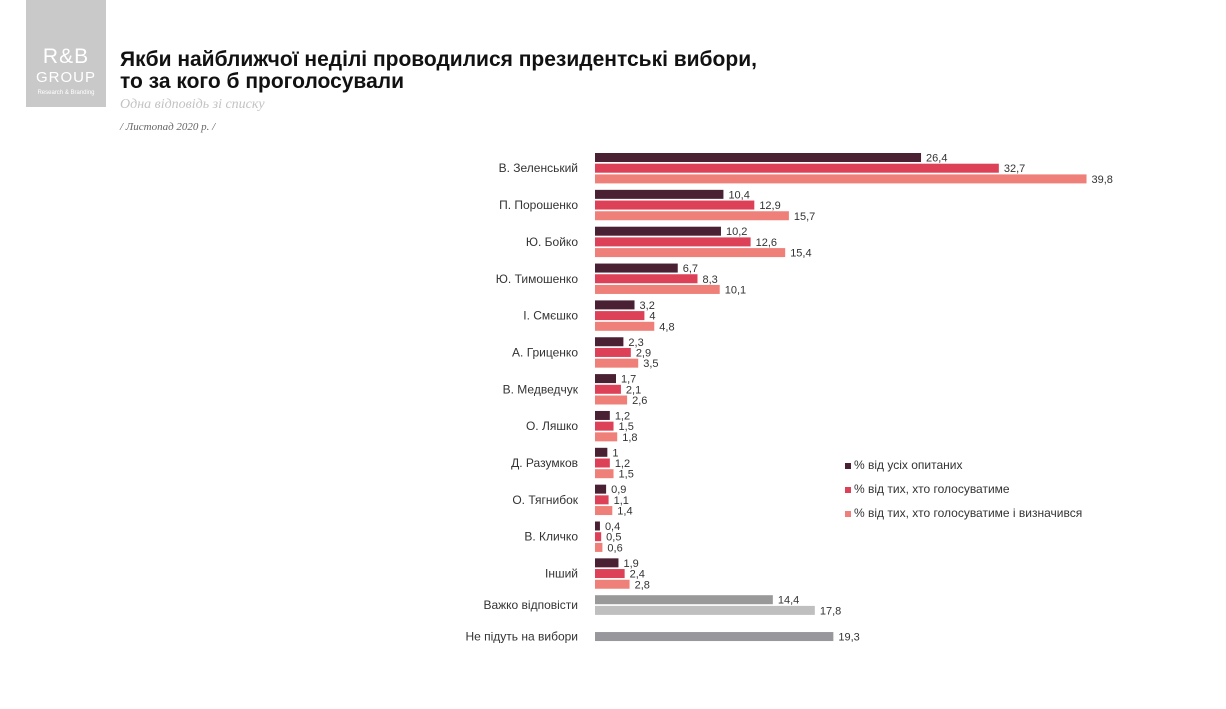 The height and width of the screenshot is (709, 1226). I want to click on legend-swatch-all, so click(848, 466).